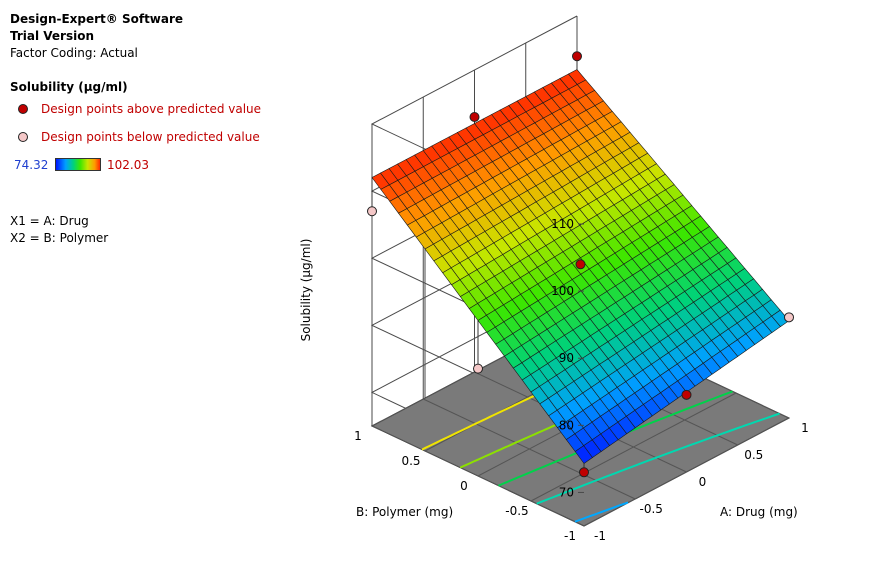  Describe the element at coordinates (753, 455) in the screenshot. I see `x-tick-label: 0.5` at that location.